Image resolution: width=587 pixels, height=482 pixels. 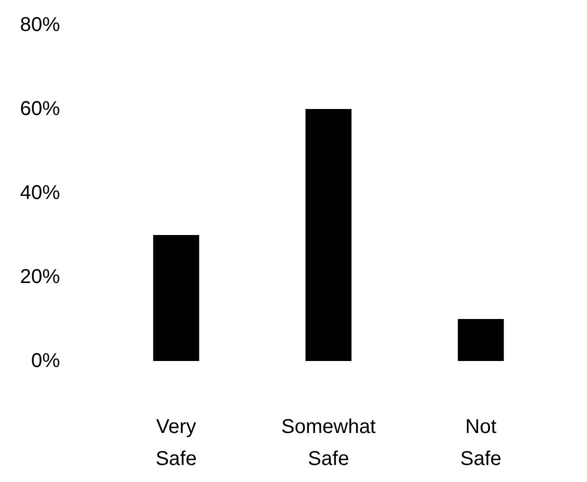 What do you see at coordinates (40, 25) in the screenshot?
I see `y-tick-label: 80%` at bounding box center [40, 25].